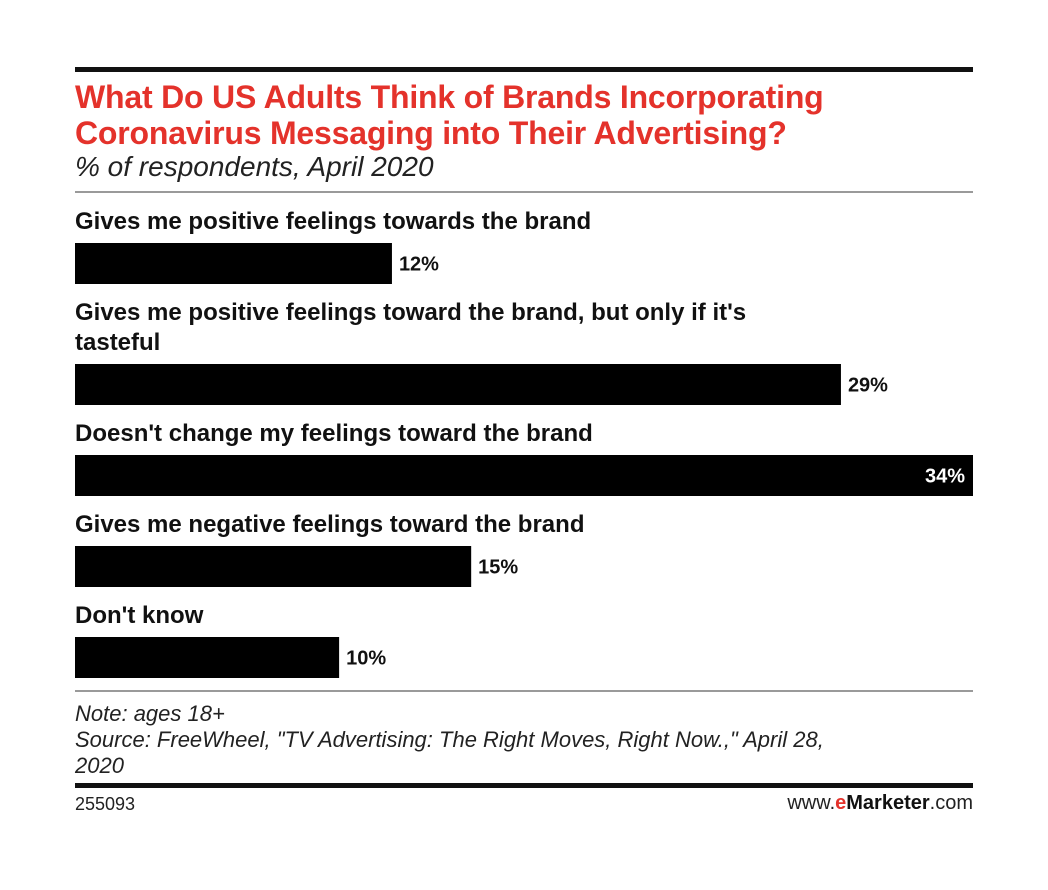 Image resolution: width=1048 pixels, height=890 pixels. What do you see at coordinates (99, 765) in the screenshot?
I see `source-text-line-2: 2020` at bounding box center [99, 765].